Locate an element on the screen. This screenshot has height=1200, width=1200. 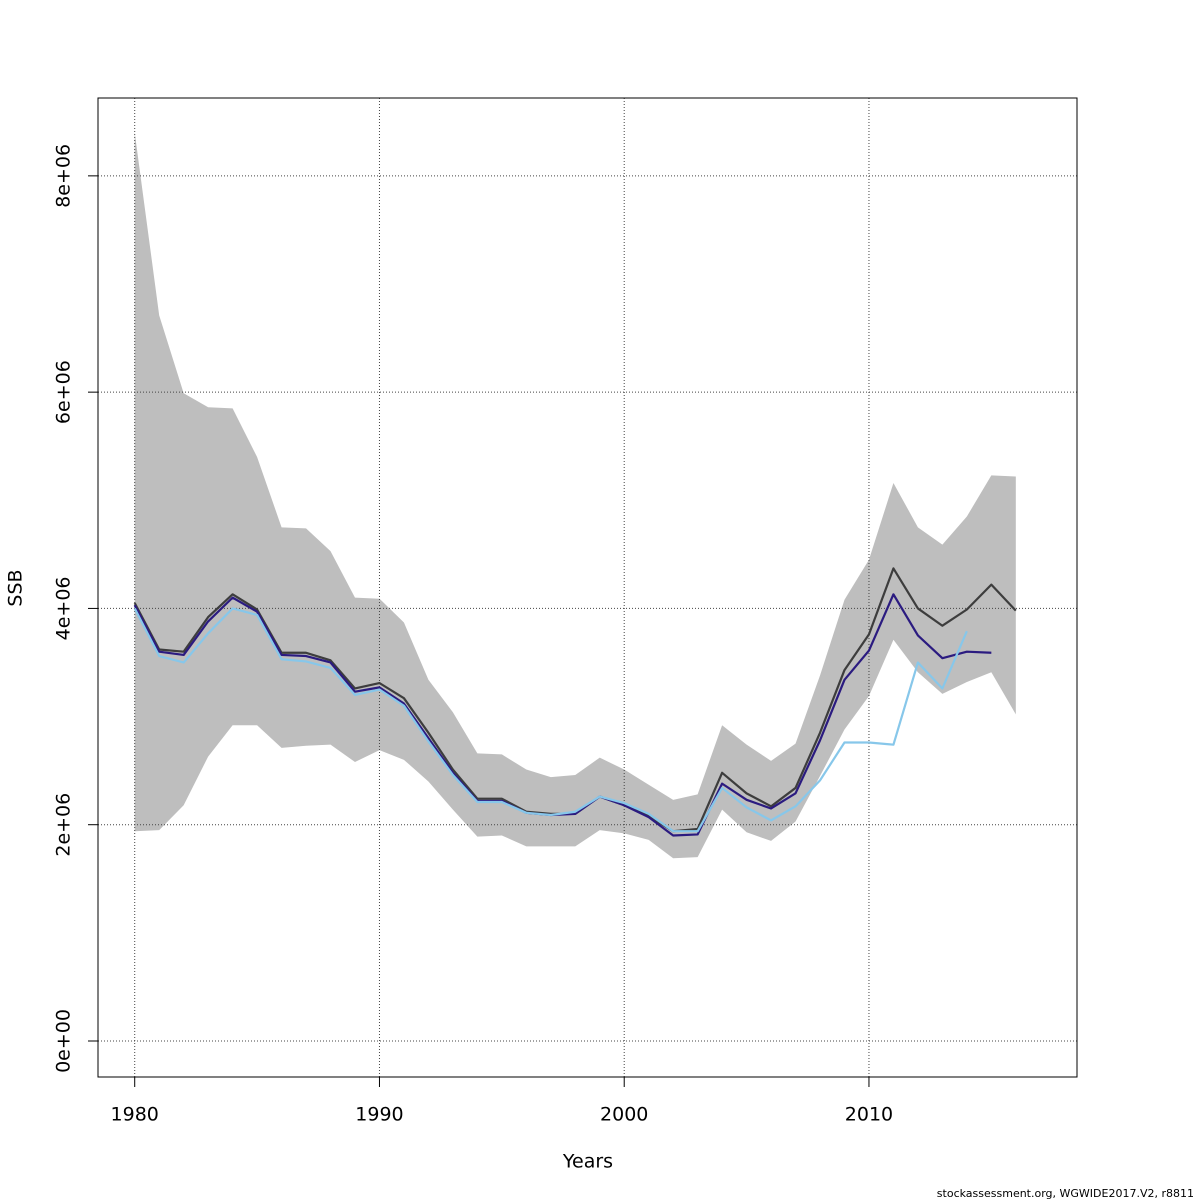
x-tick-label: 2010 is located at coordinates (869, 1115).